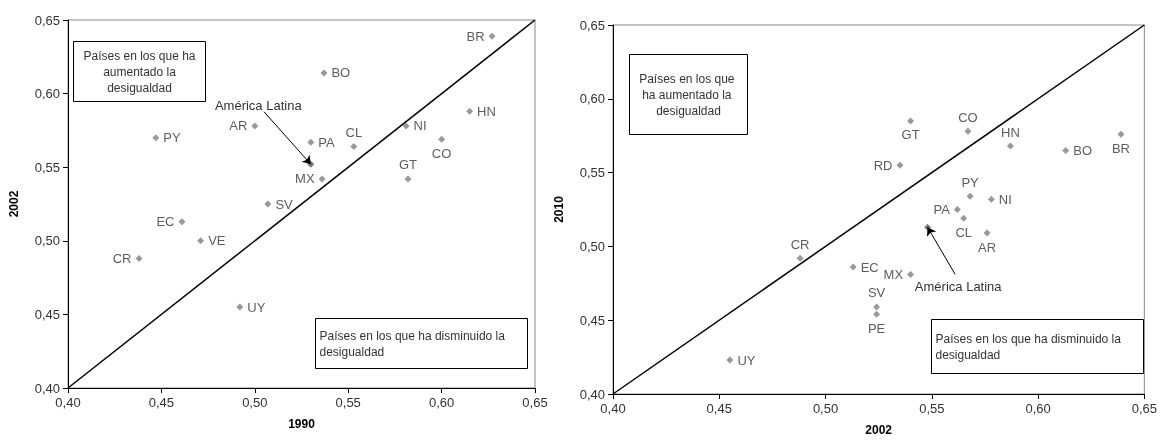 This screenshot has width=1165, height=442. I want to click on series-label: RD, so click(883, 165).